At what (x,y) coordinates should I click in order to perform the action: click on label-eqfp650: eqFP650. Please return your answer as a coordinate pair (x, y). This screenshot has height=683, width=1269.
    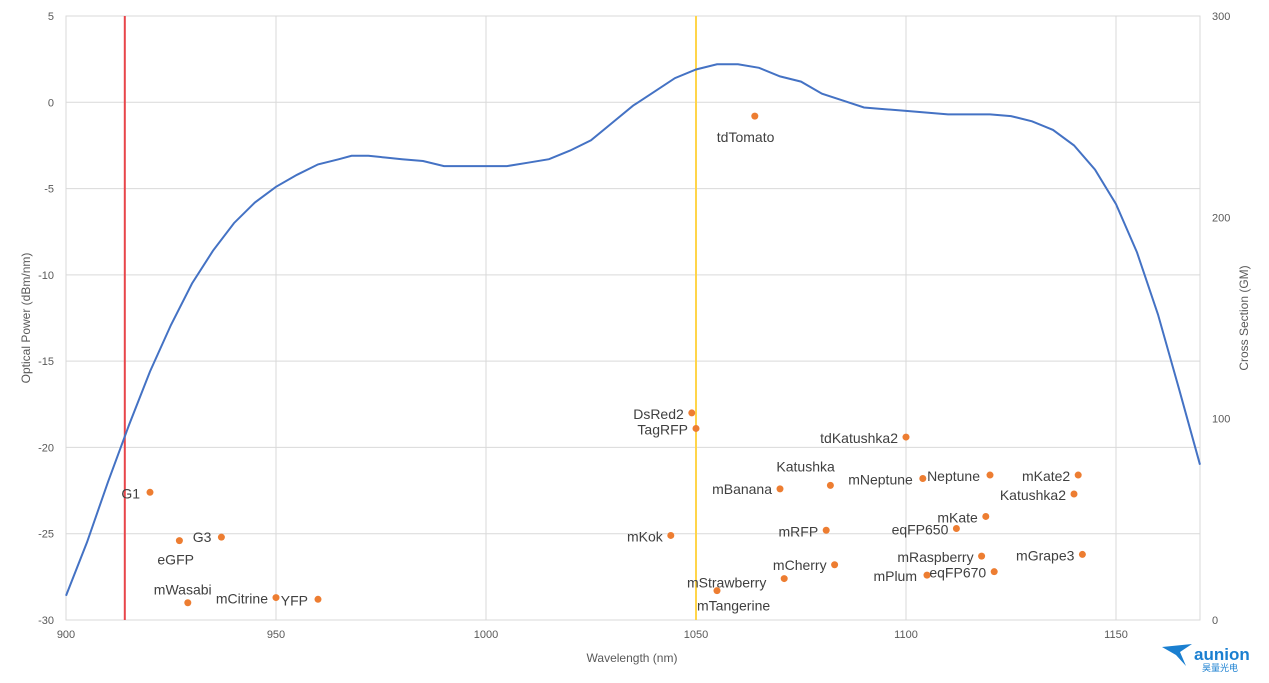
    Looking at the image, I should click on (920, 530).